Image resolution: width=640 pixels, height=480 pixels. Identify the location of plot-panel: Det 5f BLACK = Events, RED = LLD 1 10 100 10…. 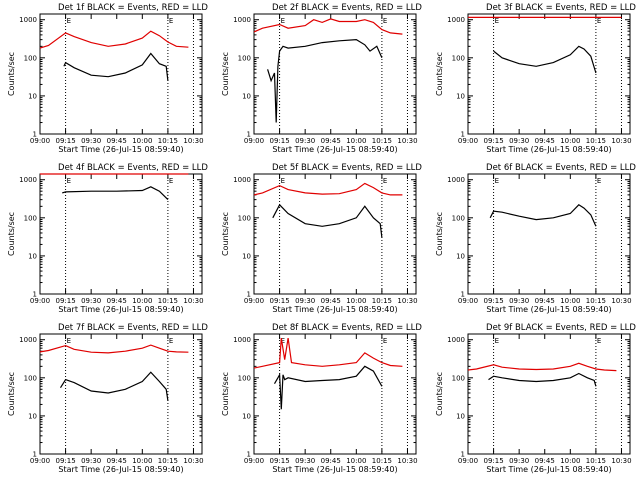
(321, 238).